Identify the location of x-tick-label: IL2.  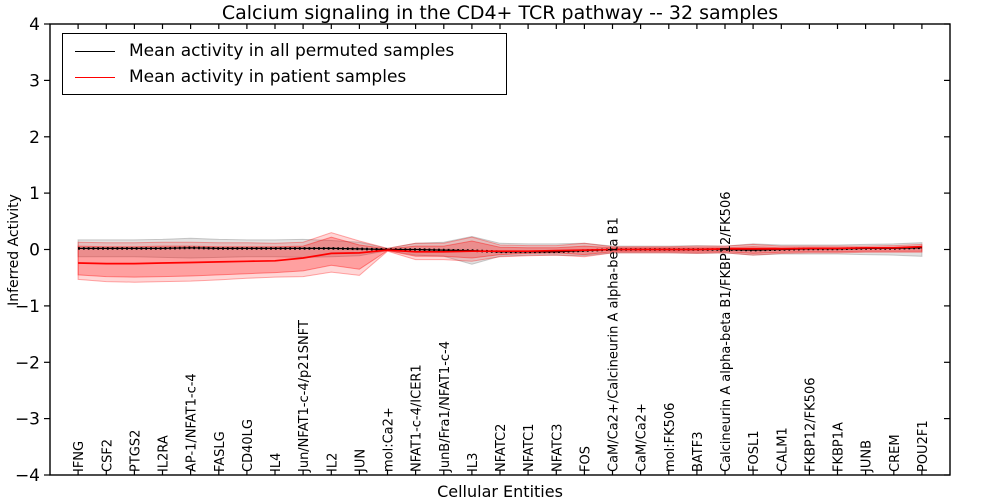
(332, 462).